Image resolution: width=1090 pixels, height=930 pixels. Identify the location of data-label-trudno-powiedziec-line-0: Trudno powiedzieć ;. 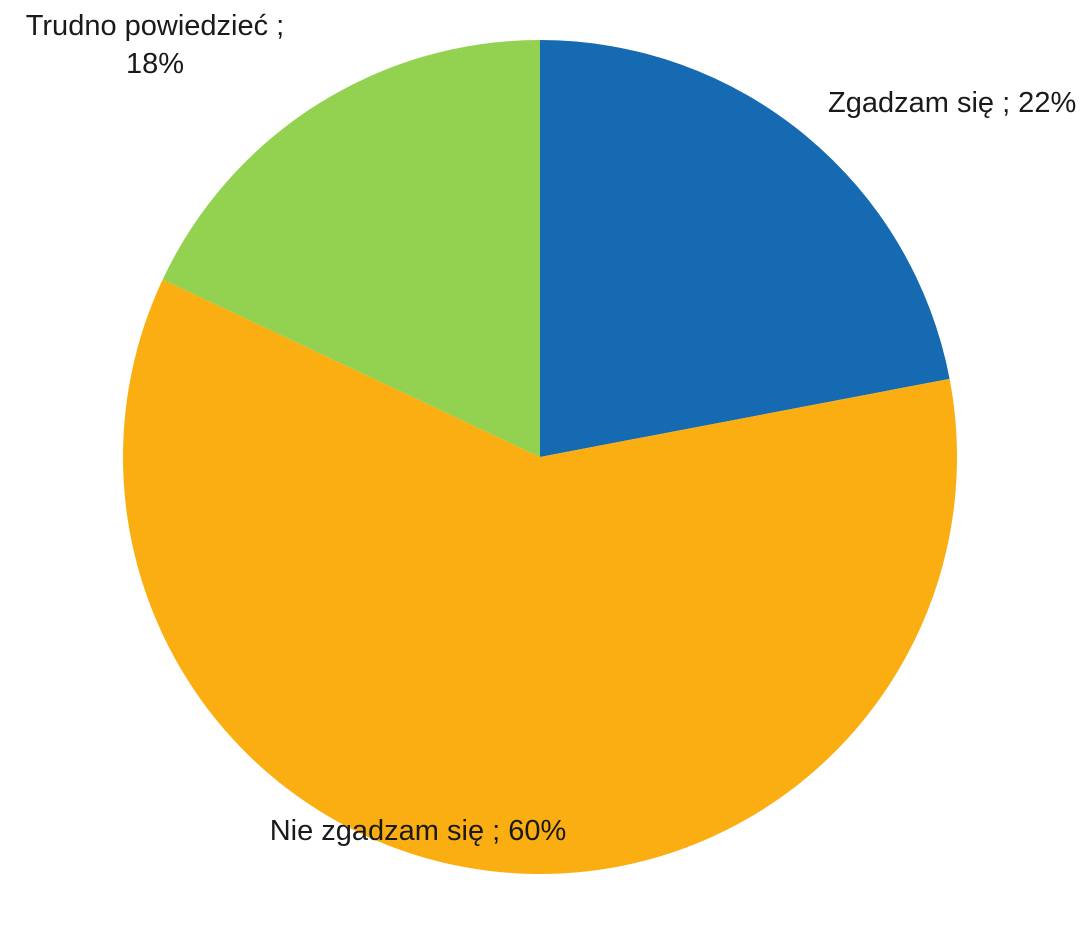
(155, 26).